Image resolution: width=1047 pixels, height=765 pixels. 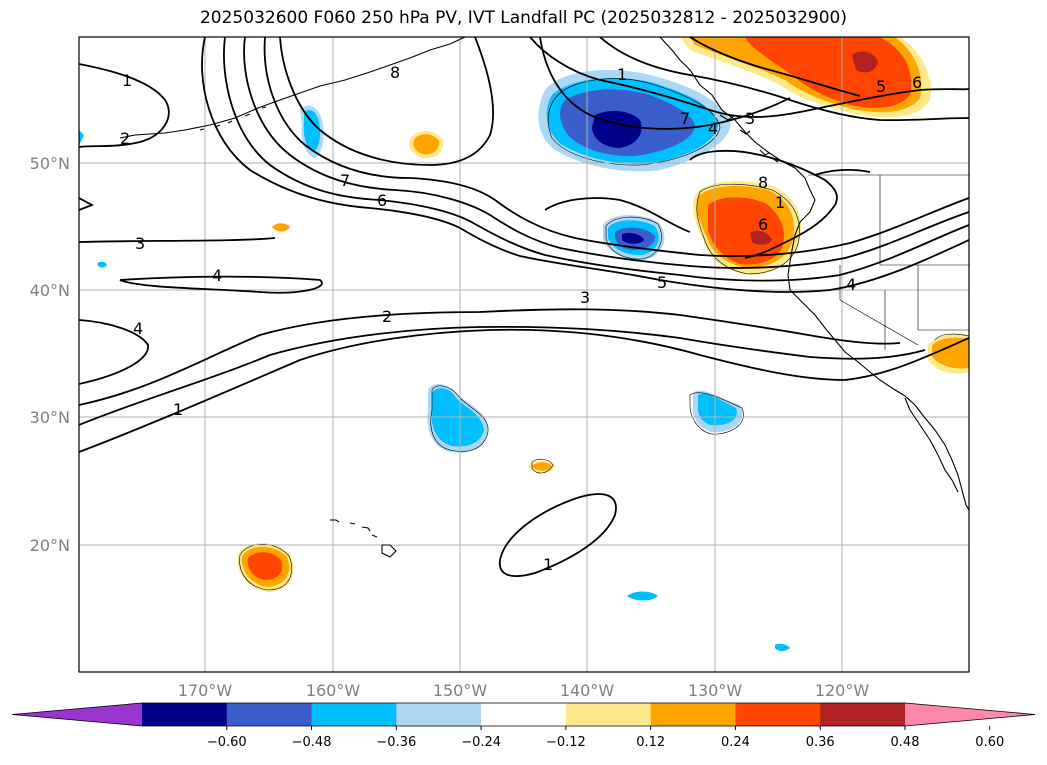 I want to click on lon-label: 170°W, so click(x=205, y=690).